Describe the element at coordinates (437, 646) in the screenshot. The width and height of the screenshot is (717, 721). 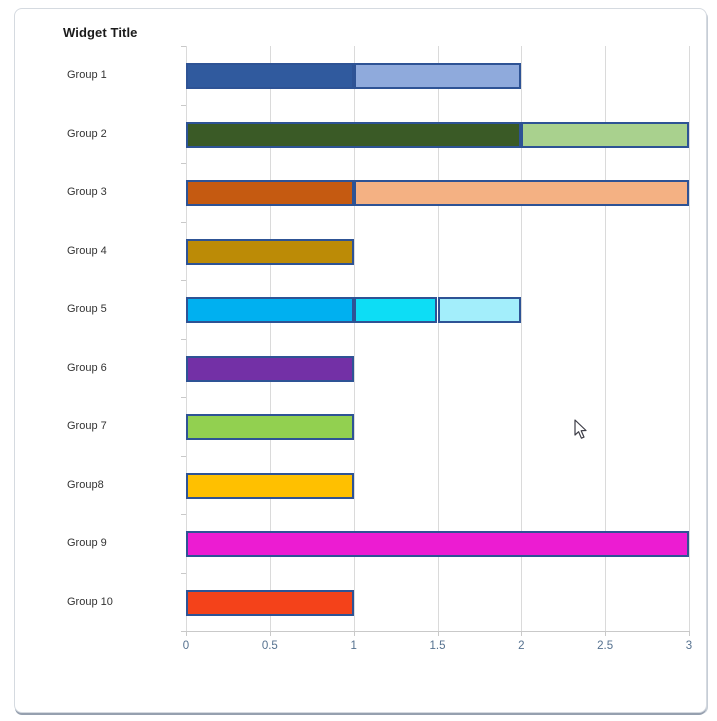
I see `x-tick-label: 1.5` at that location.